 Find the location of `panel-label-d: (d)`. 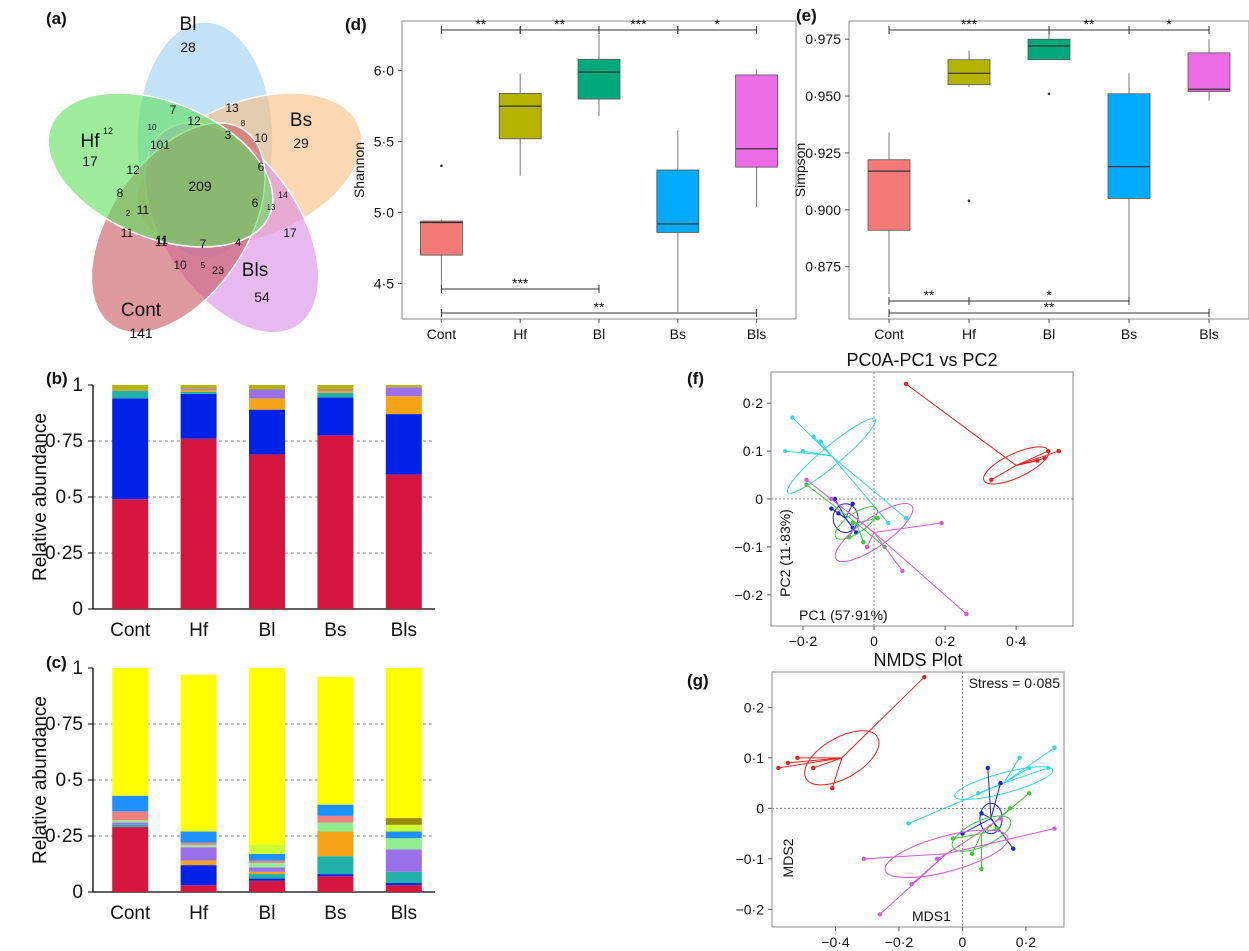

panel-label-d: (d) is located at coordinates (356, 24).